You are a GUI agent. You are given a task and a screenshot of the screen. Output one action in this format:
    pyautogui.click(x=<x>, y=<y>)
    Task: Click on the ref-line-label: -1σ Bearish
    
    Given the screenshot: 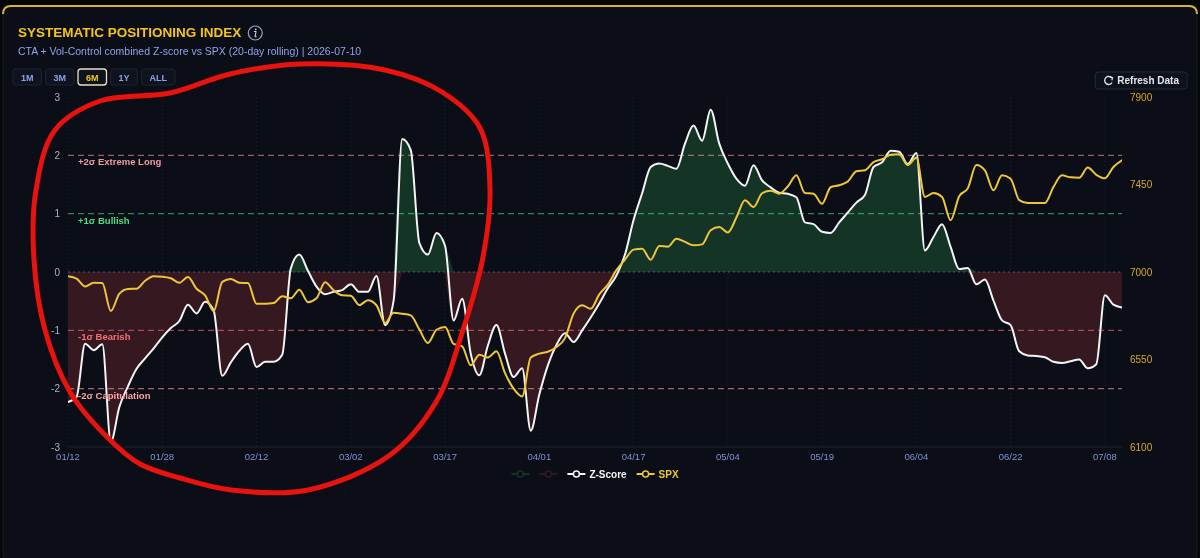 What is the action you would take?
    pyautogui.click(x=104, y=337)
    